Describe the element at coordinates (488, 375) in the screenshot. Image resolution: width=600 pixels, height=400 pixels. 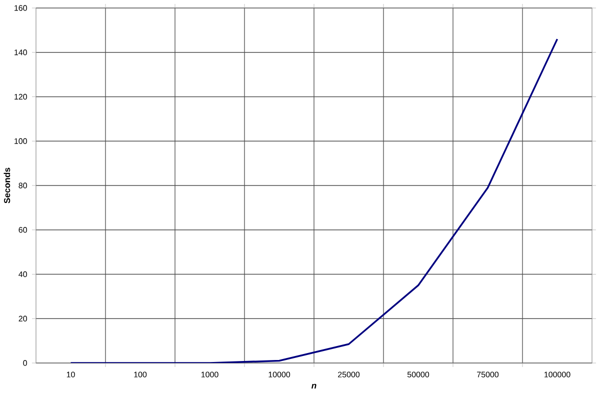
I see `x-tick-label: 75000` at that location.